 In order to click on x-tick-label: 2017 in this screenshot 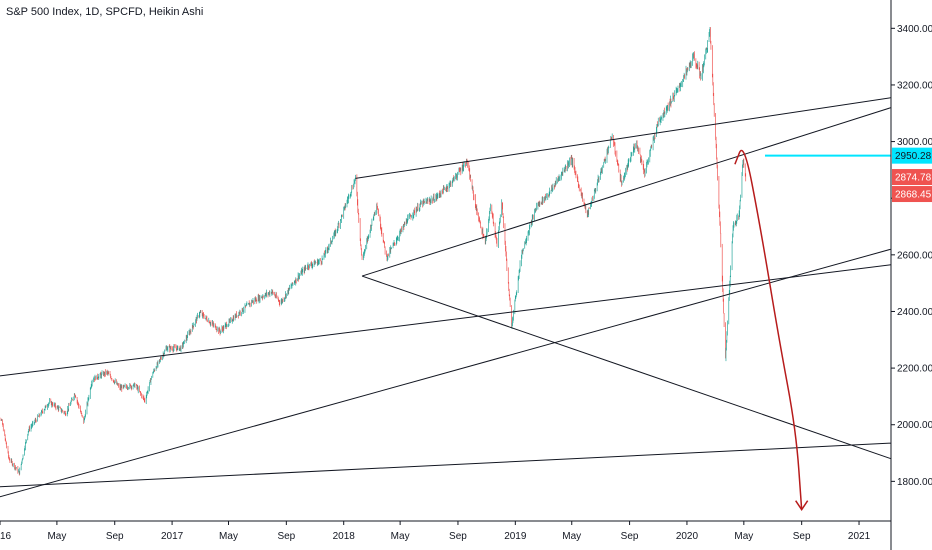, I will do `click(172, 536)`.